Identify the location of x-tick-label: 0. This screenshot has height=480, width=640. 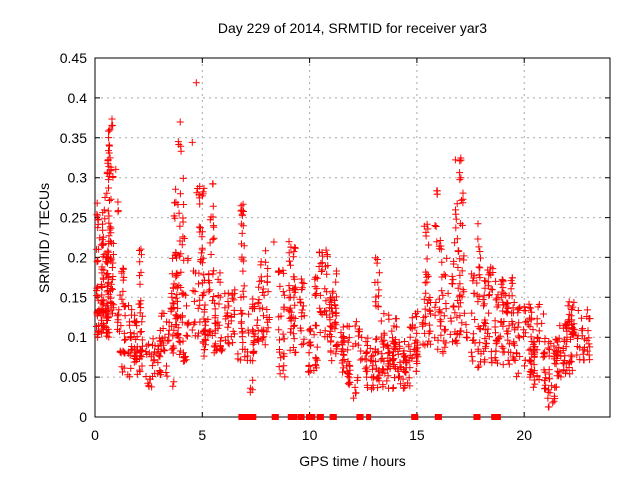
(95, 435).